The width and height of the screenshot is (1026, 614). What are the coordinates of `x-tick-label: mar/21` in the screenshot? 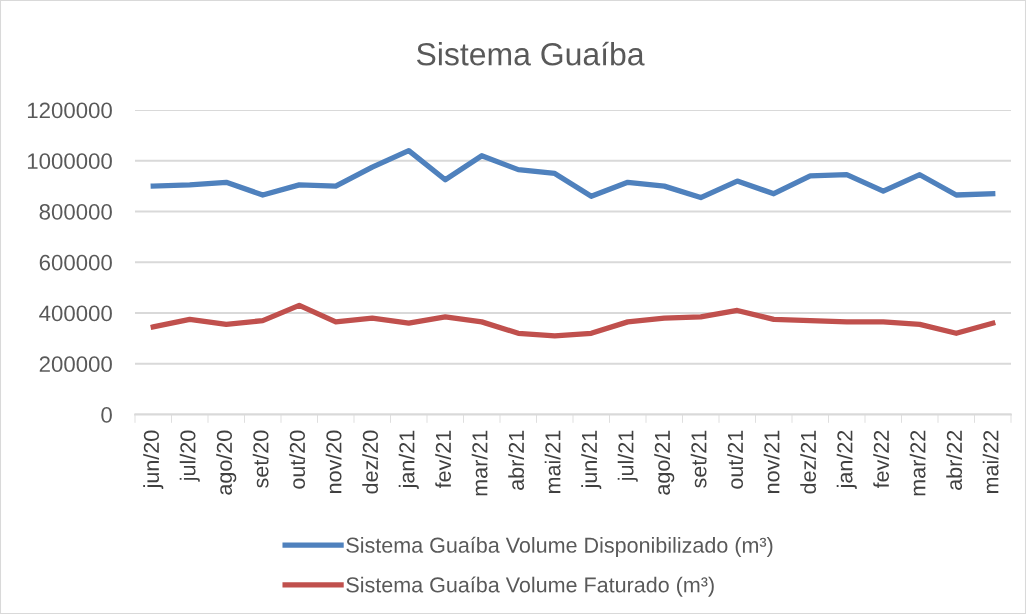 It's located at (479, 463).